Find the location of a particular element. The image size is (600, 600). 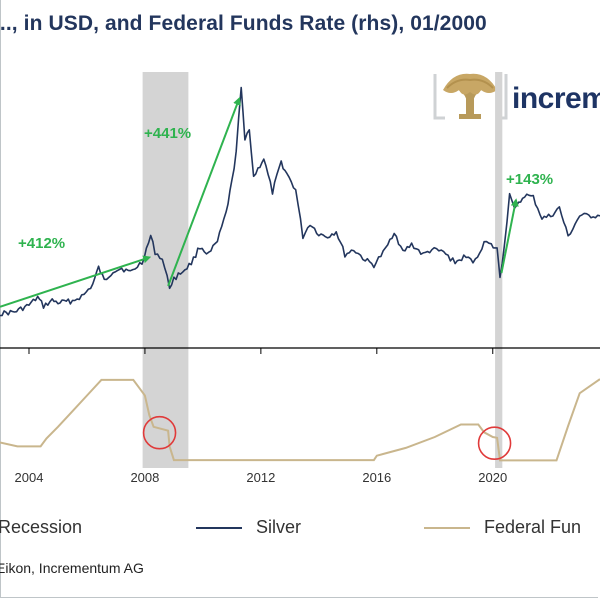

legend-item-fed-funds: Federal Fun is located at coordinates (502, 527).